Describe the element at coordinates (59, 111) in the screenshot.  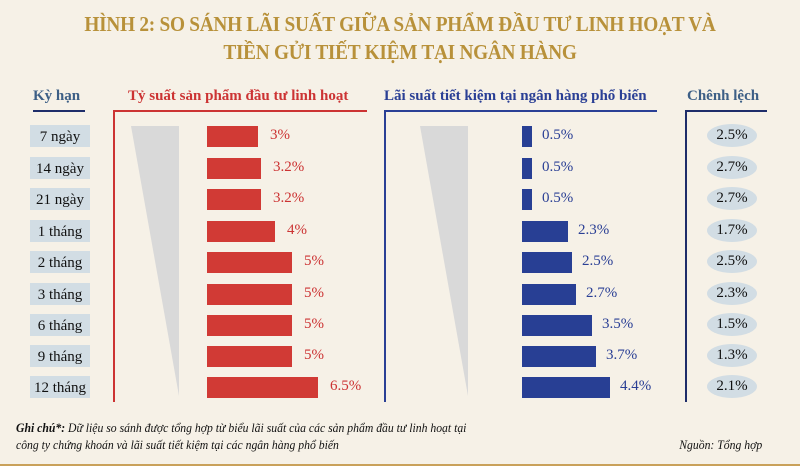
I see `term-header-underline` at that location.